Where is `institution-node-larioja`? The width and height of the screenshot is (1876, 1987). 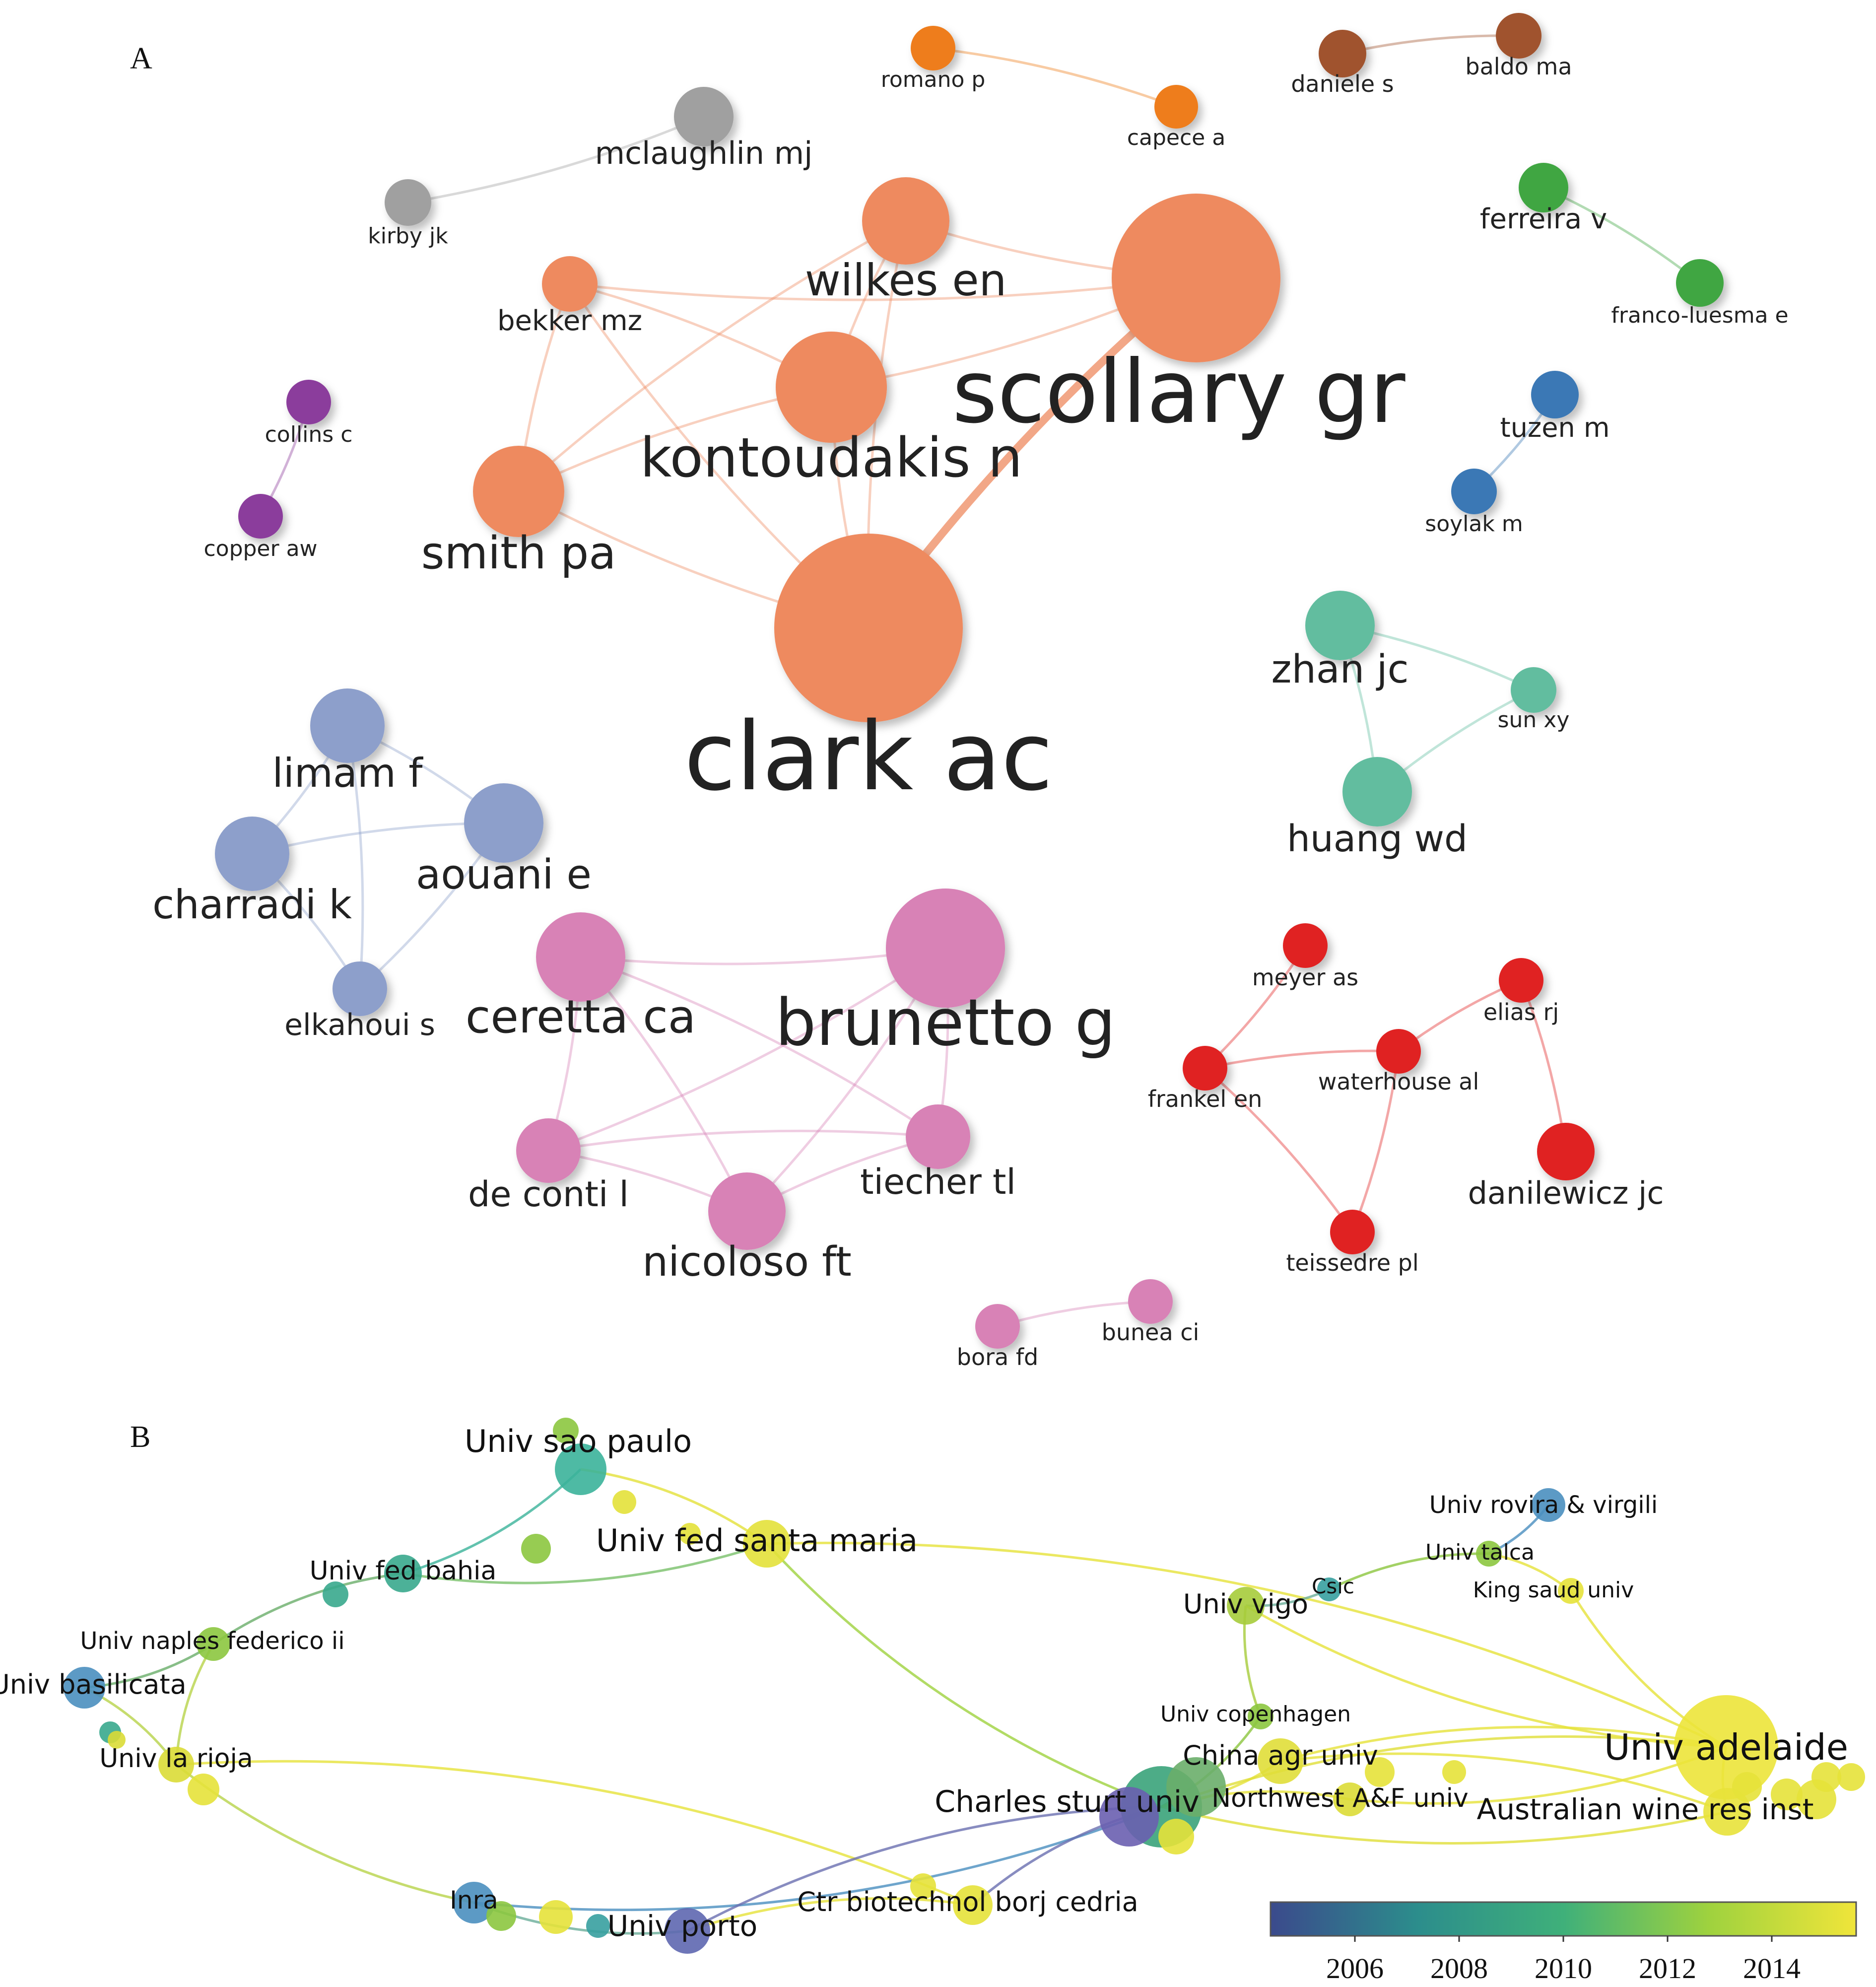
institution-node-larioja is located at coordinates (176, 1764).